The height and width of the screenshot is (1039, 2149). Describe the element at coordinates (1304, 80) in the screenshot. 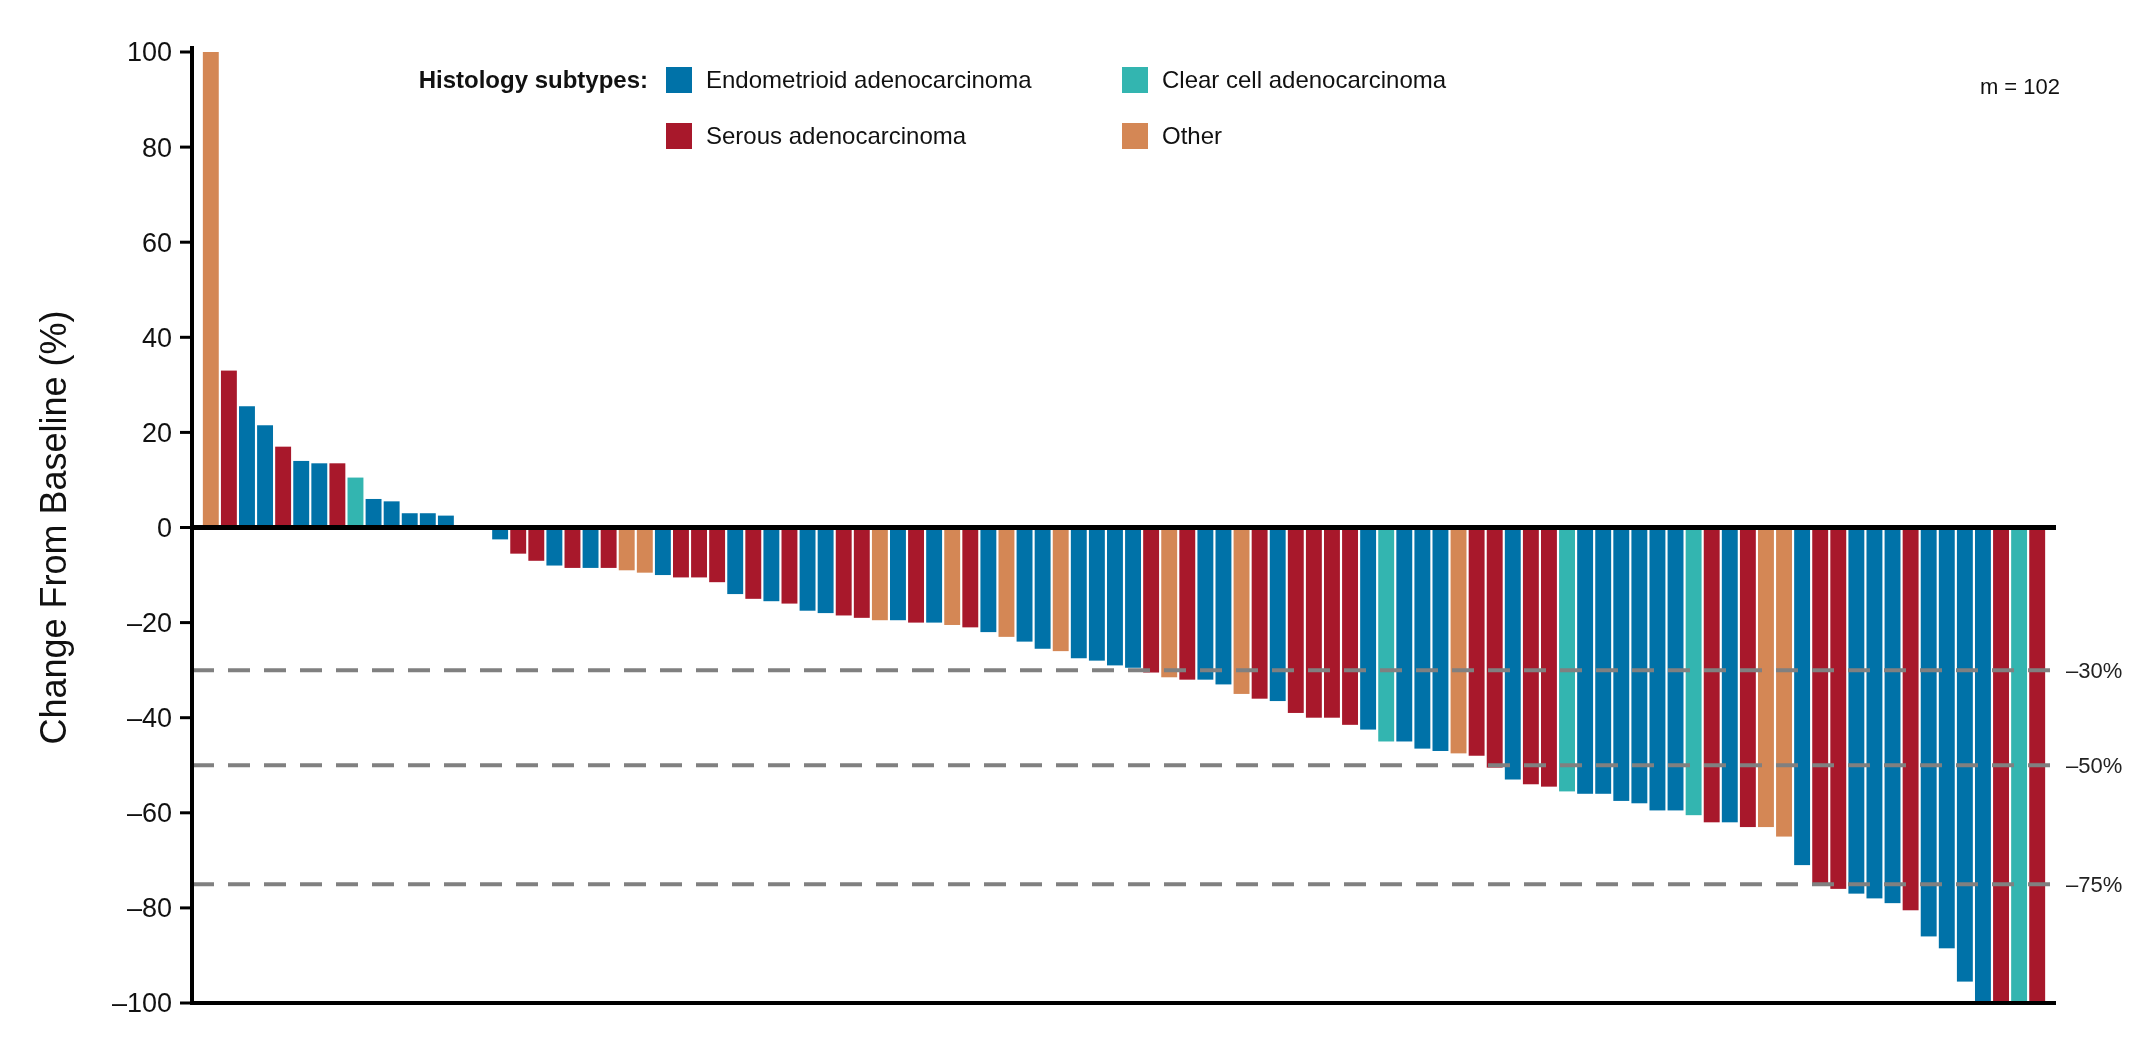

I see `legend-label: Clear cell adenocarcinoma` at that location.